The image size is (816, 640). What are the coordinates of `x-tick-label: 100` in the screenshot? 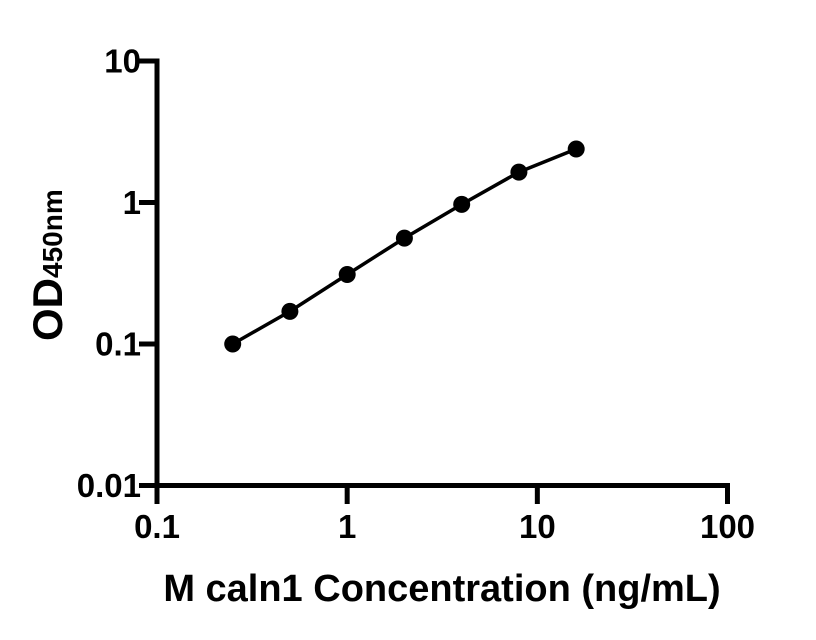 It's located at (727, 526).